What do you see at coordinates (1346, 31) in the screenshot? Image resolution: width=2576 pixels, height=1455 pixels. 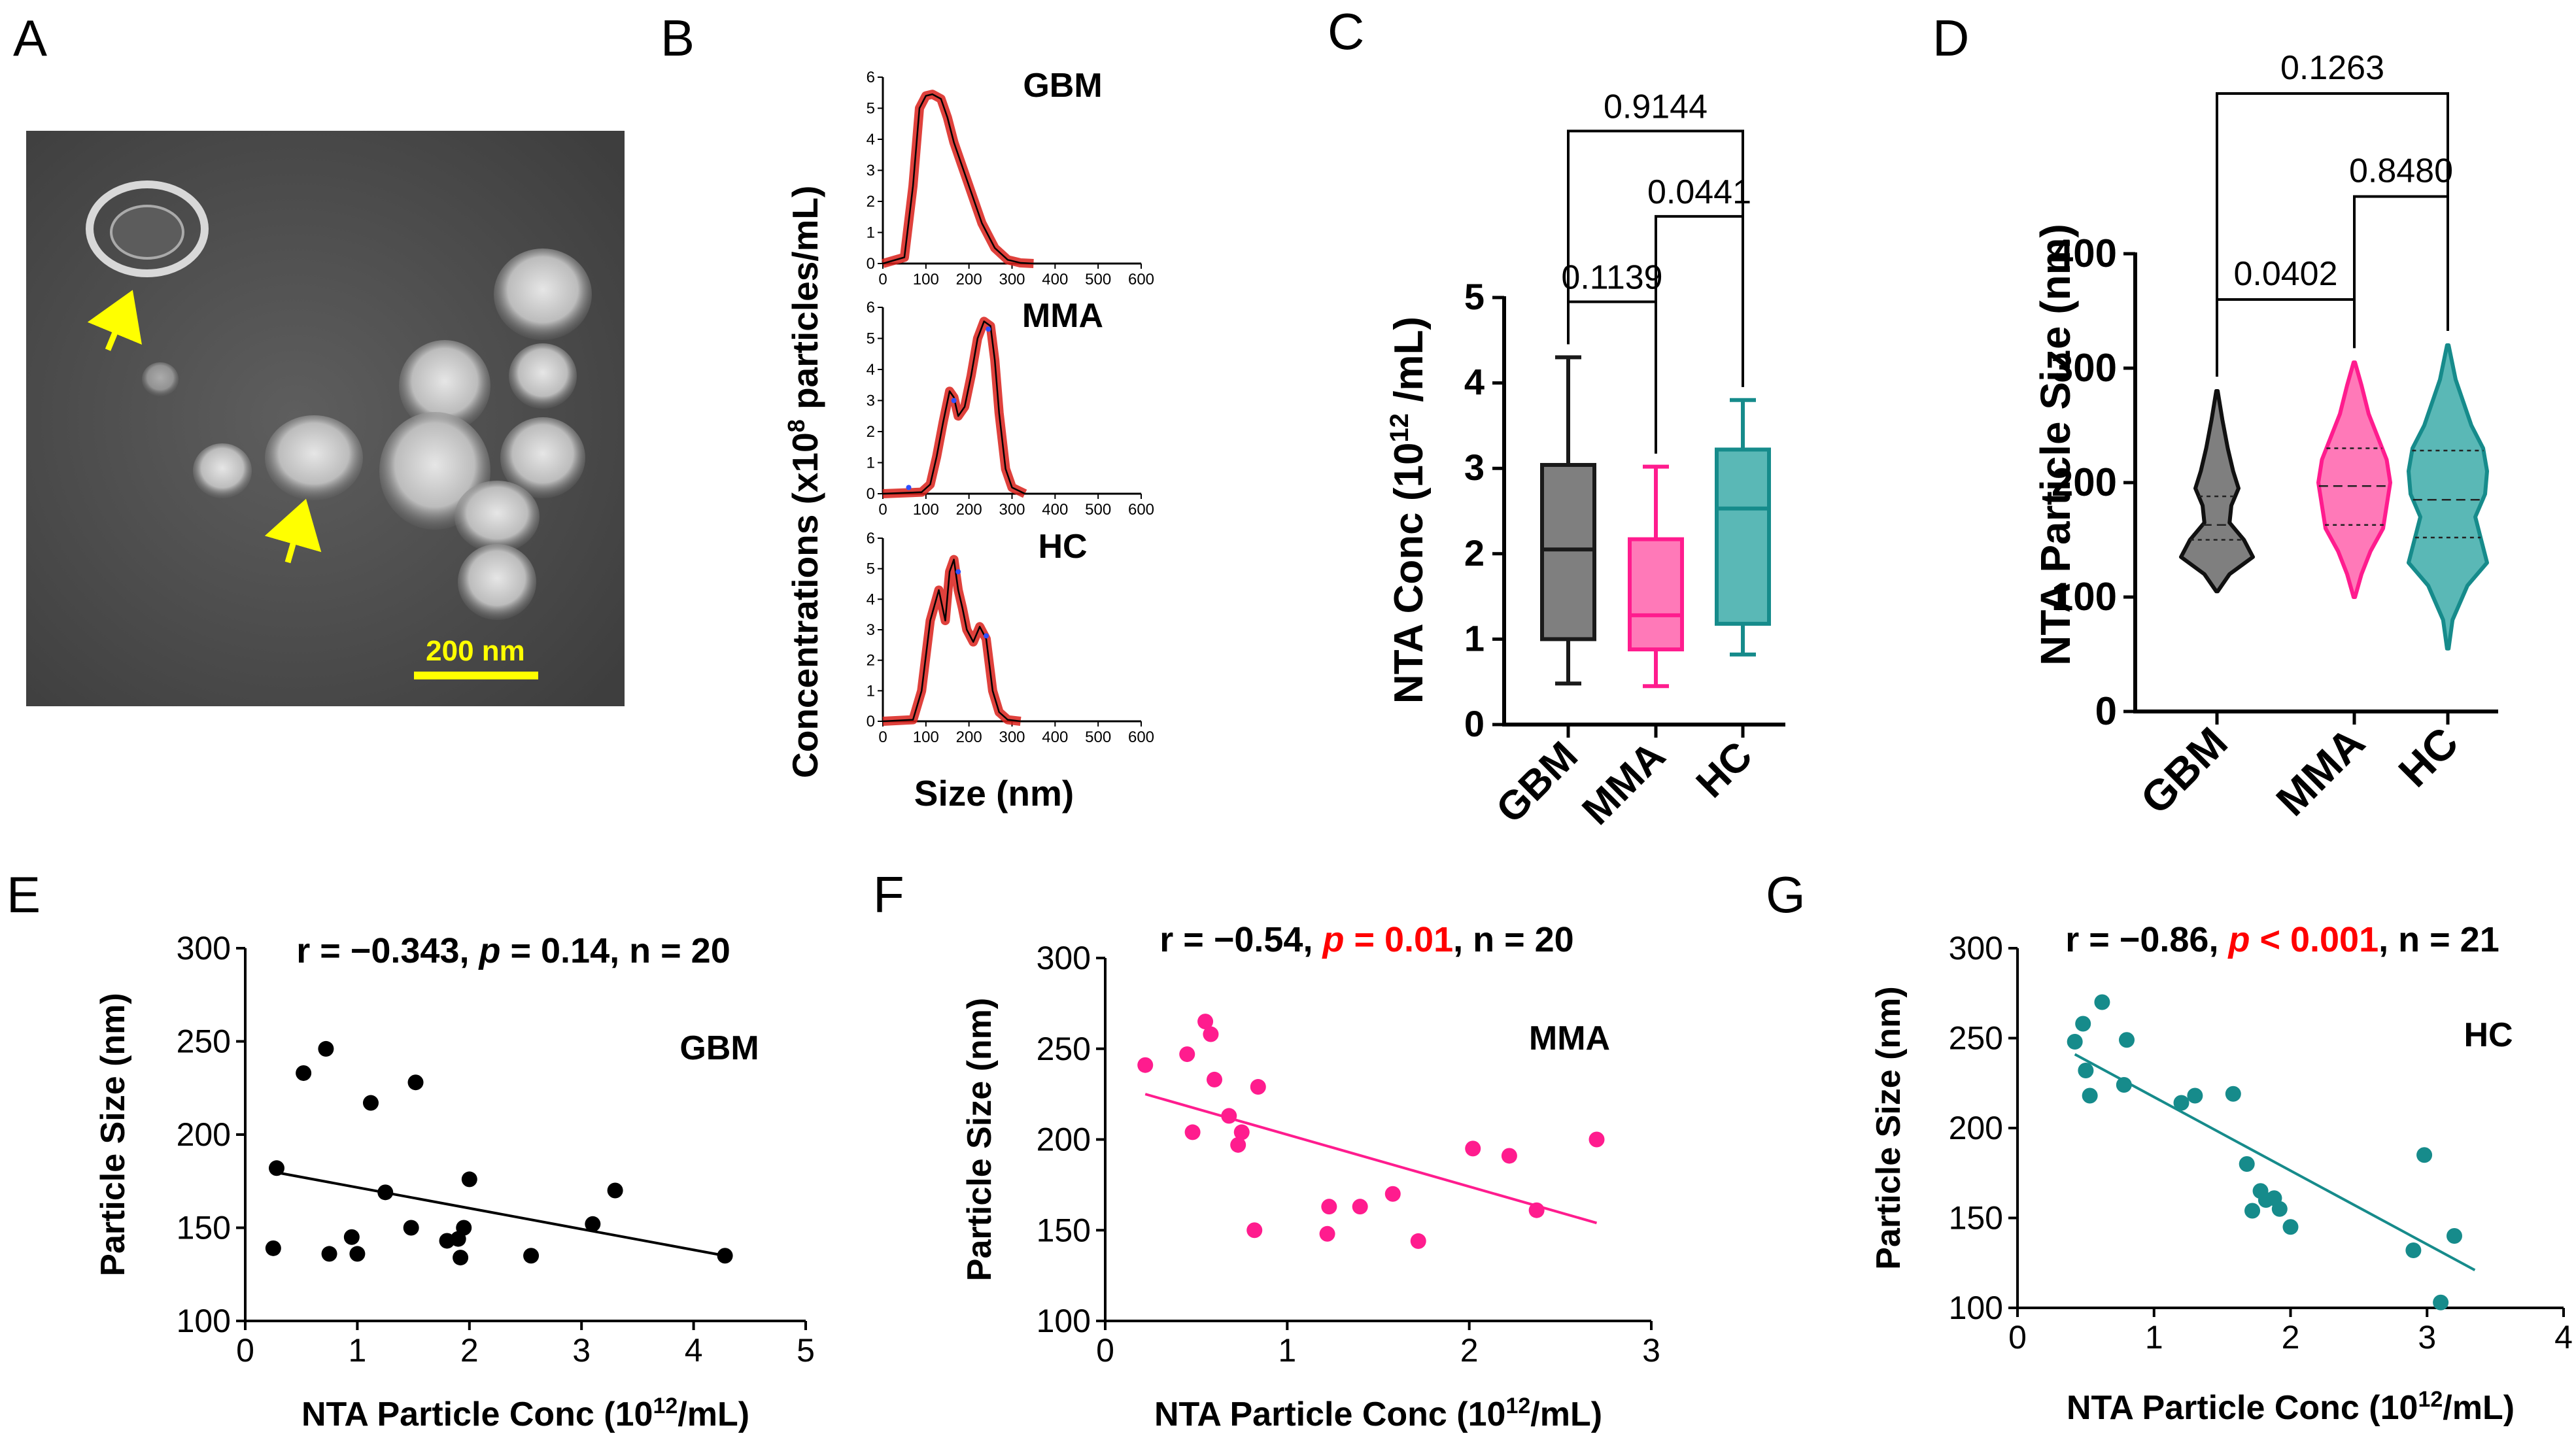 I see `panel-label-c: C` at bounding box center [1346, 31].